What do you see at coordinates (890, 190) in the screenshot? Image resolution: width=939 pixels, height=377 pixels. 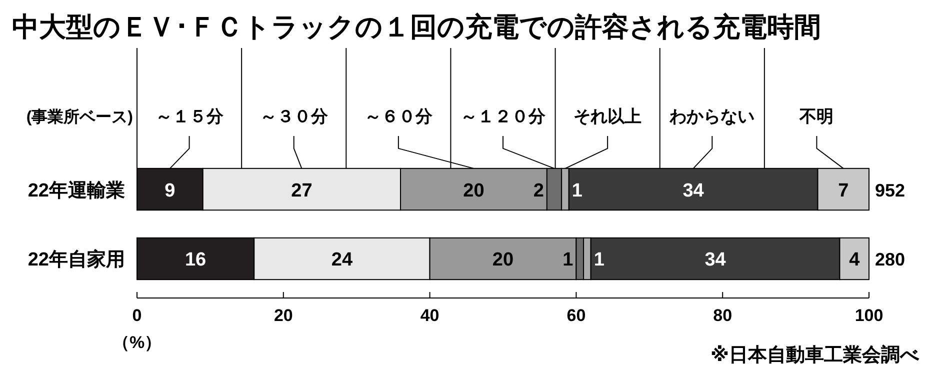 I see `annotation: 952` at bounding box center [890, 190].